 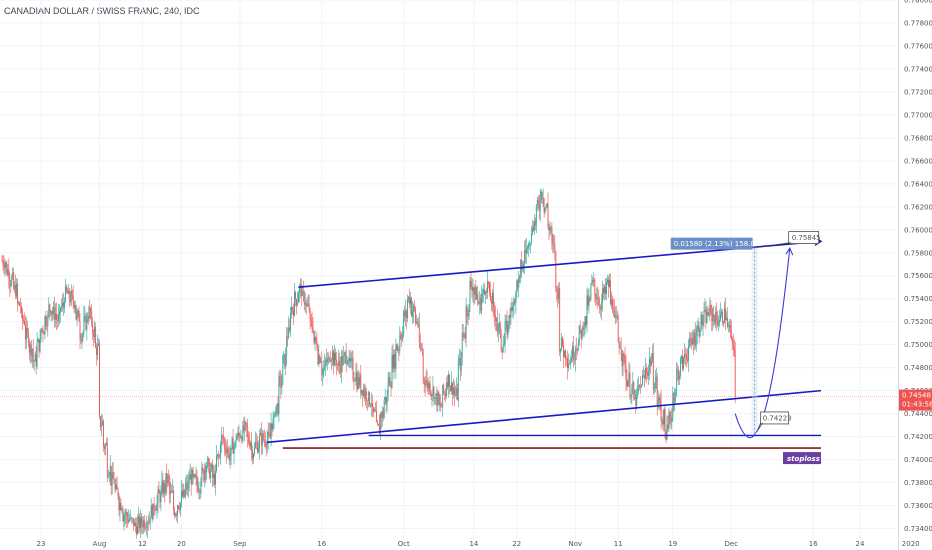 I want to click on price-tick-label: 0.73400, so click(x=918, y=529).